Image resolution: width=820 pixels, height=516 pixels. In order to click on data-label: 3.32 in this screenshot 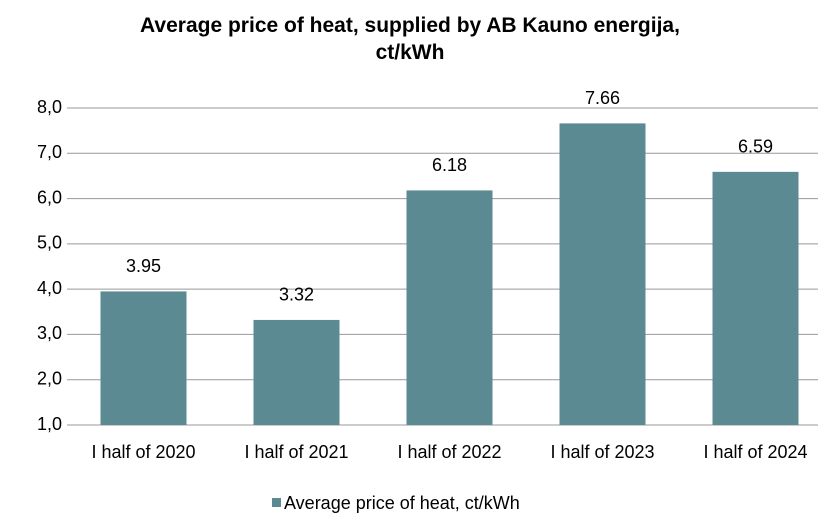, I will do `click(296, 295)`.